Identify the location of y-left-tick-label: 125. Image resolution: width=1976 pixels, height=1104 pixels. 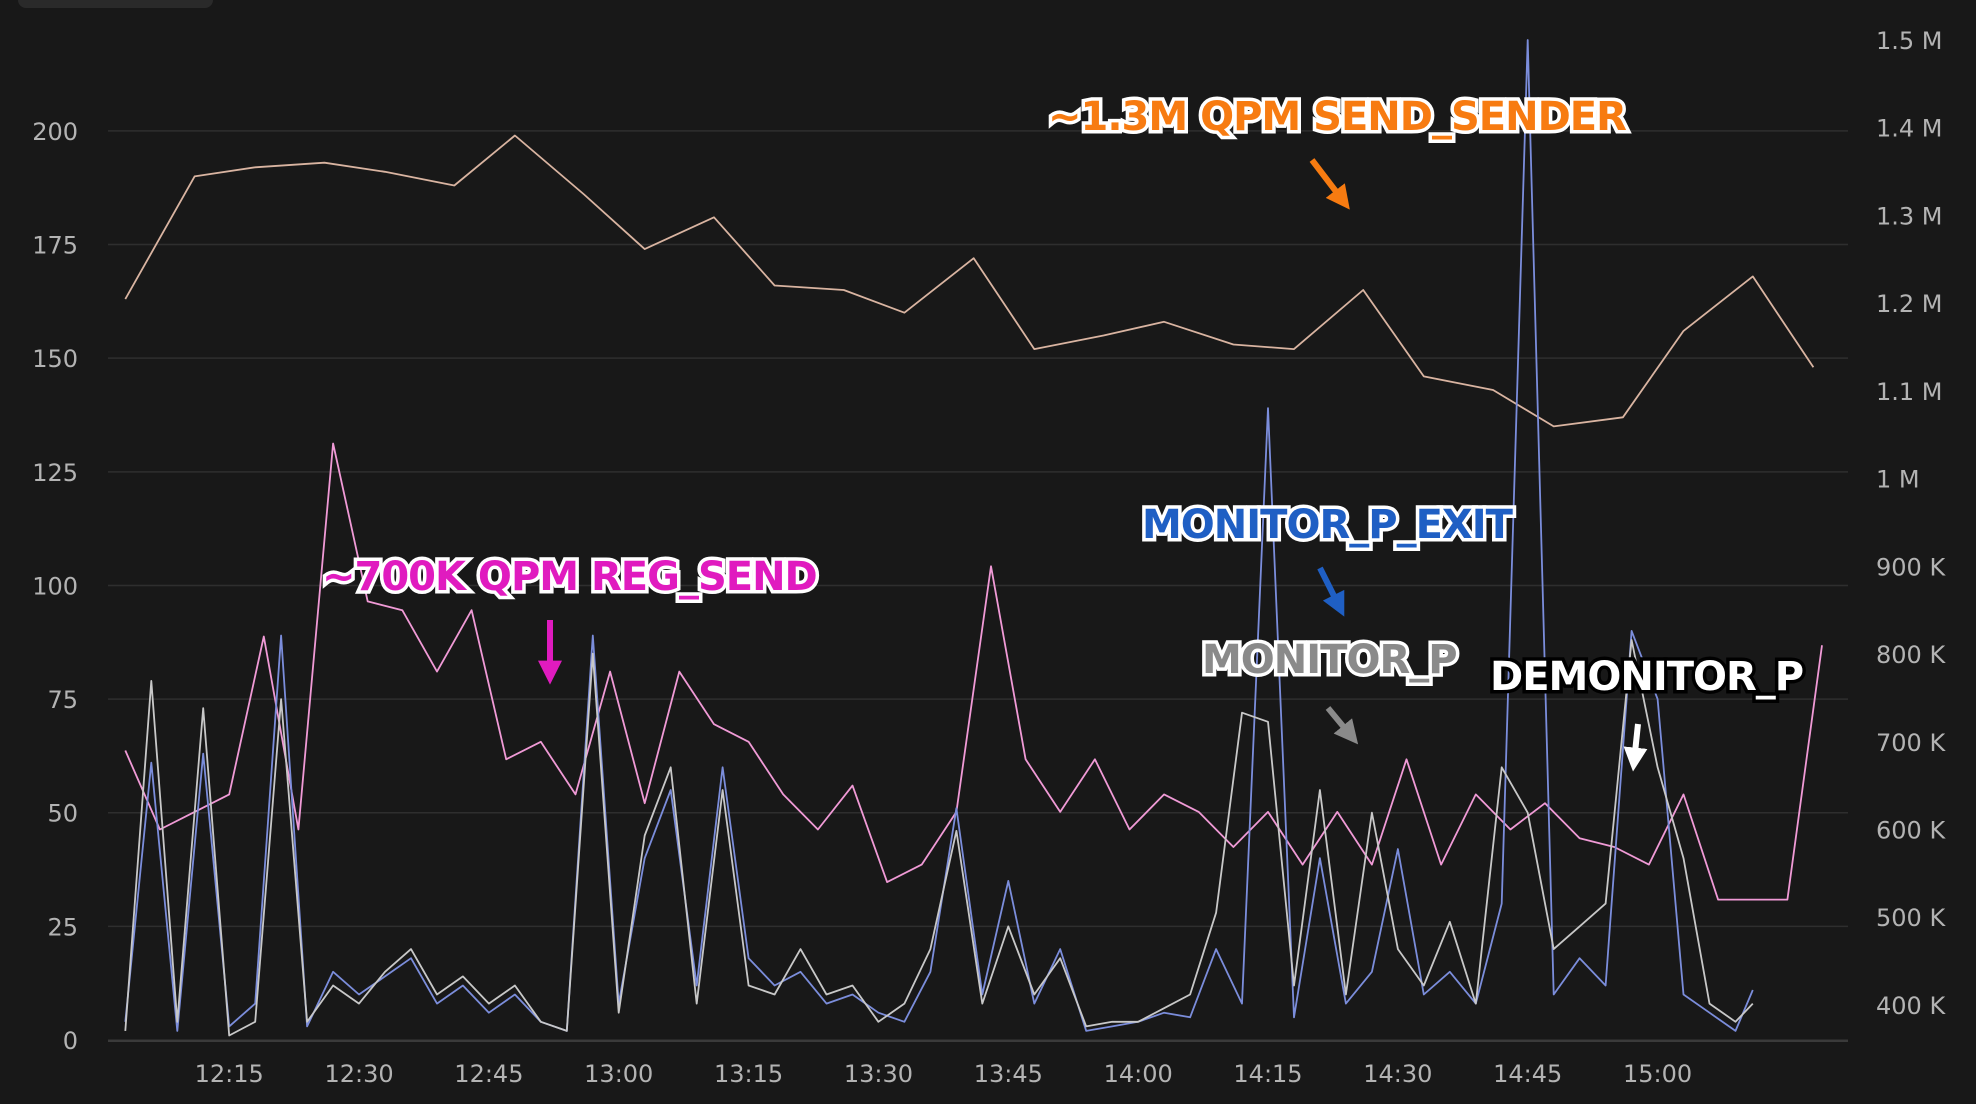
(55, 473).